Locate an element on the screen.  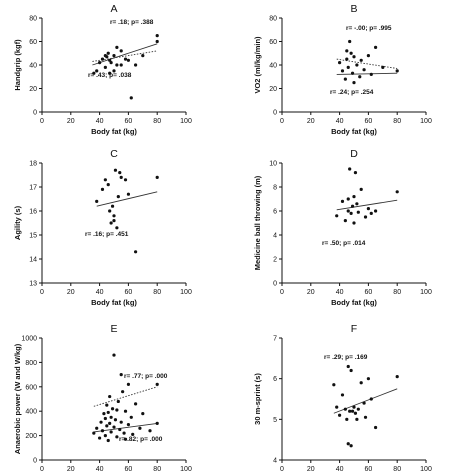
correlation-annotation: r= .18; p= .388 is located at coordinates (132, 22).